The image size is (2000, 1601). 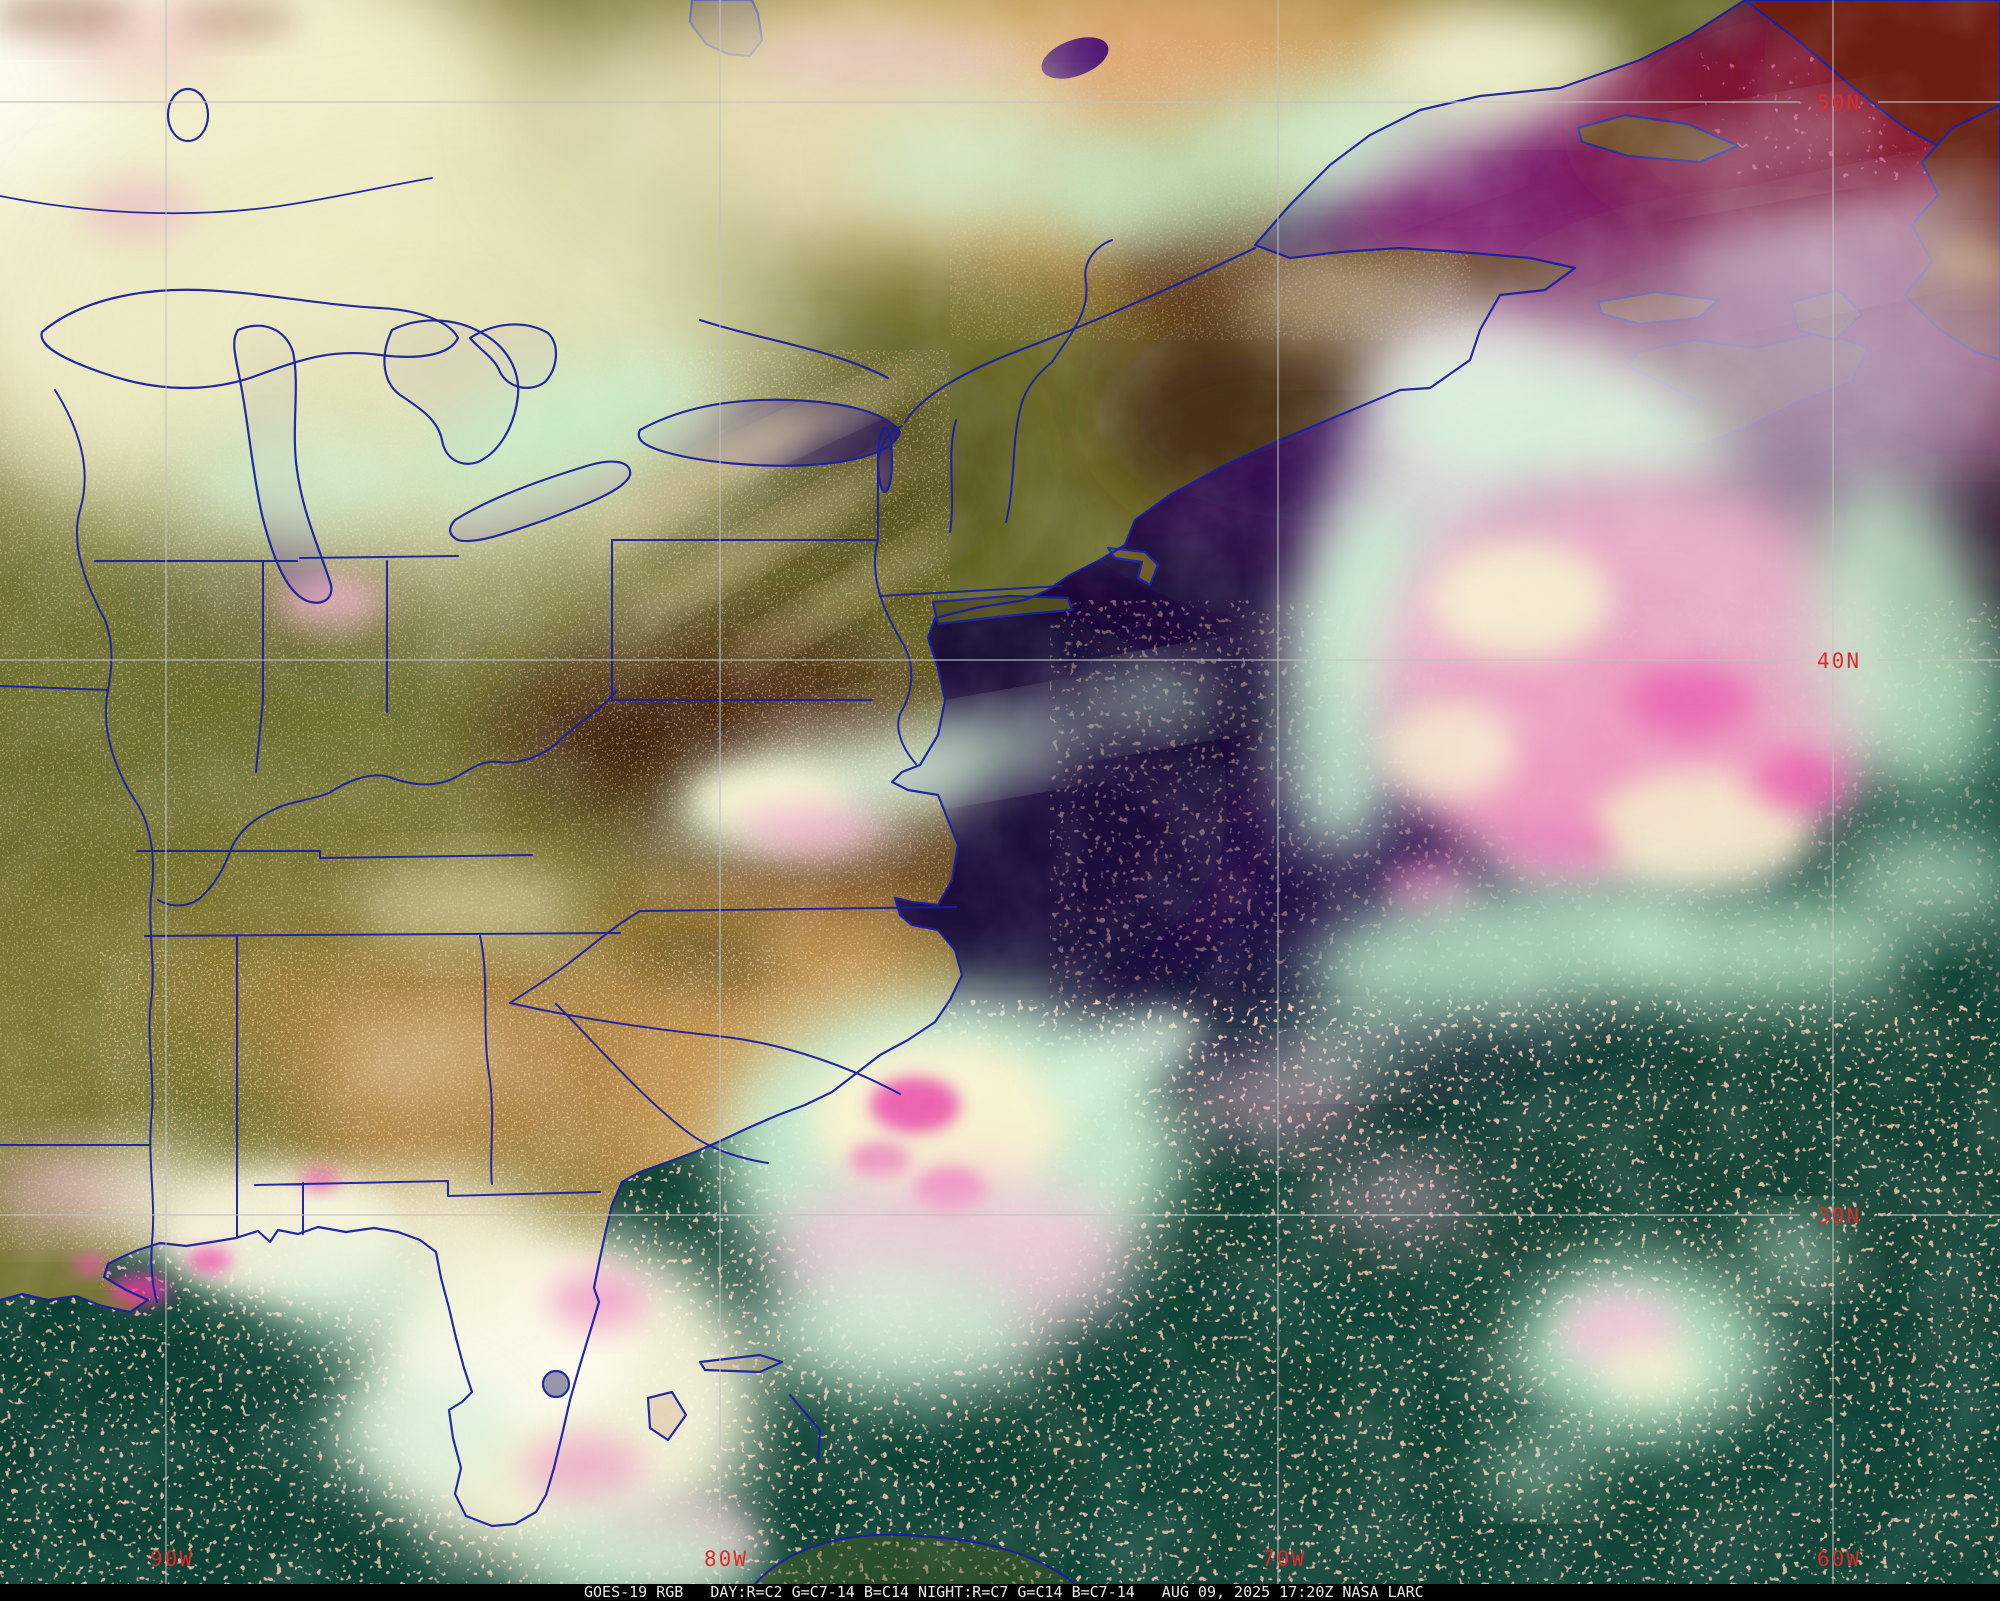 I want to click on grid-label-longitude: 70W, so click(x=1284, y=1559).